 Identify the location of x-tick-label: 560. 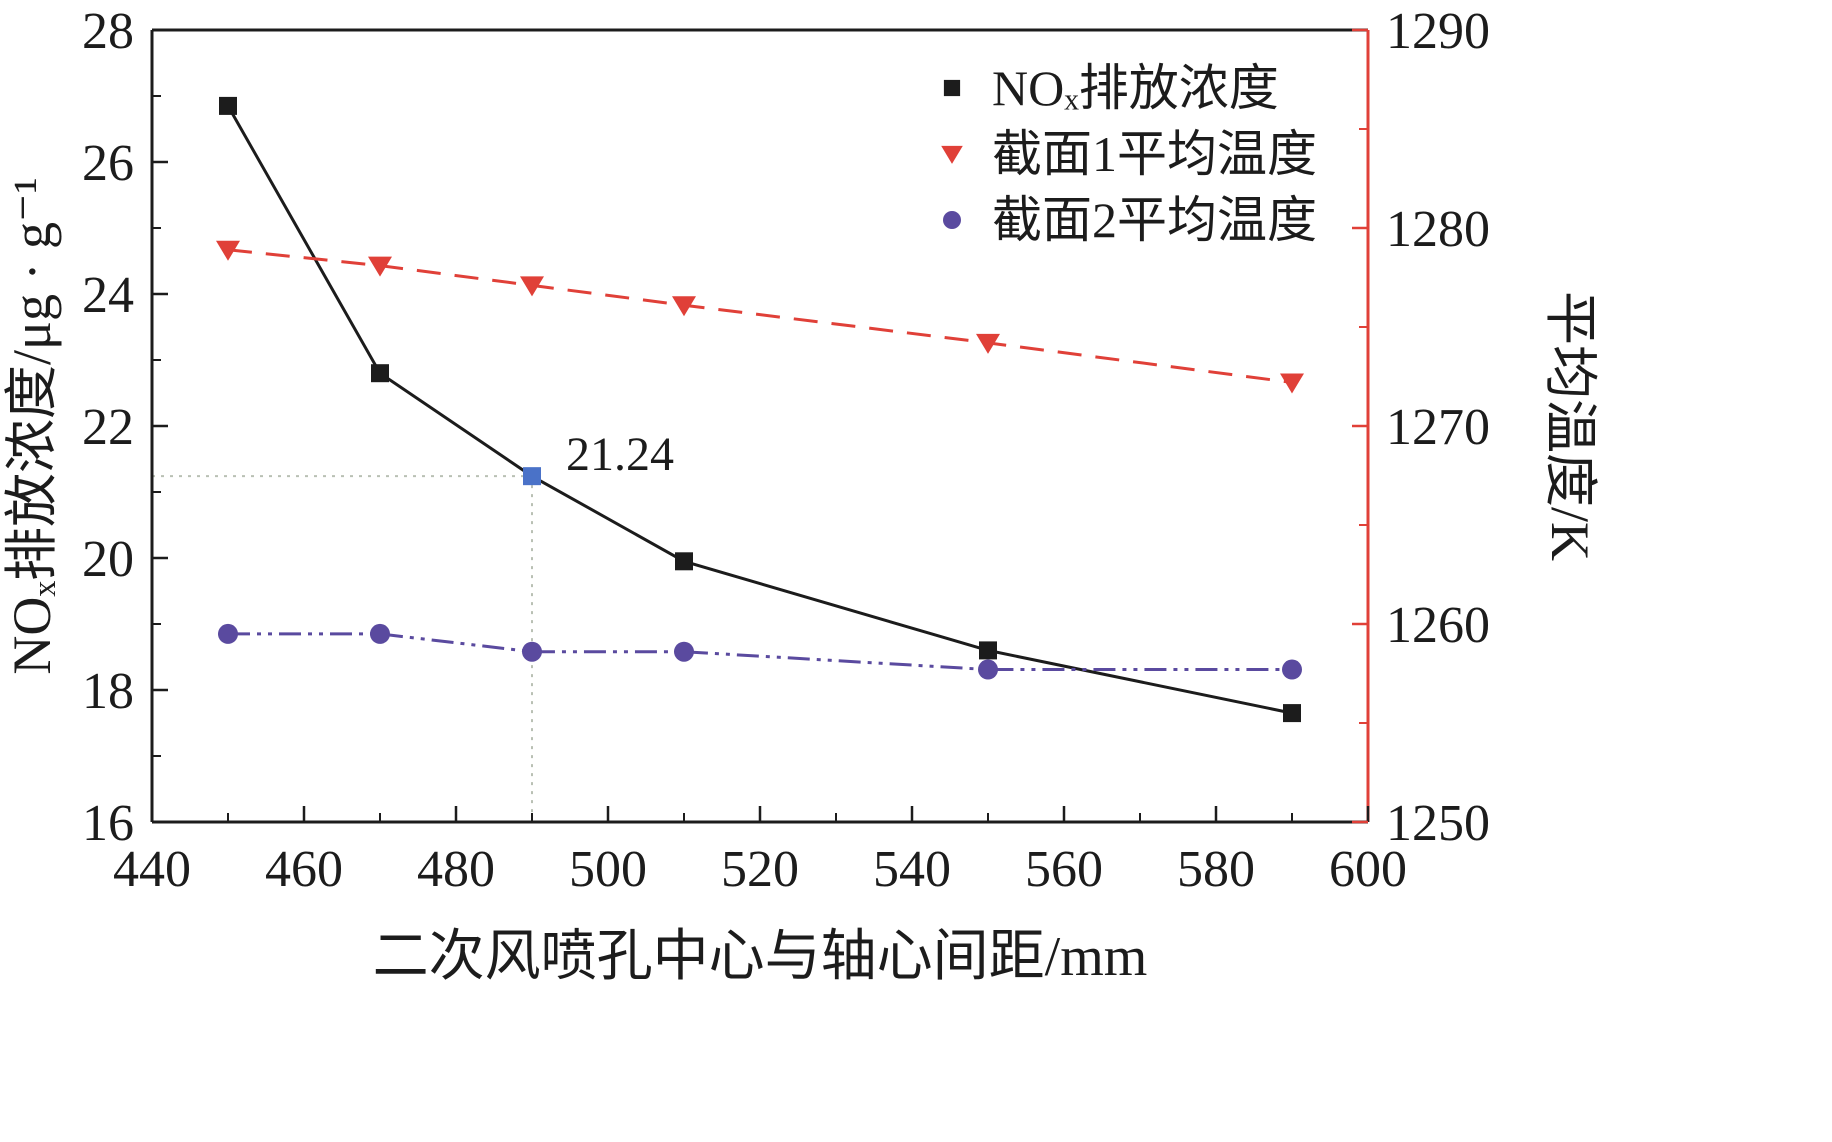
(1064, 869).